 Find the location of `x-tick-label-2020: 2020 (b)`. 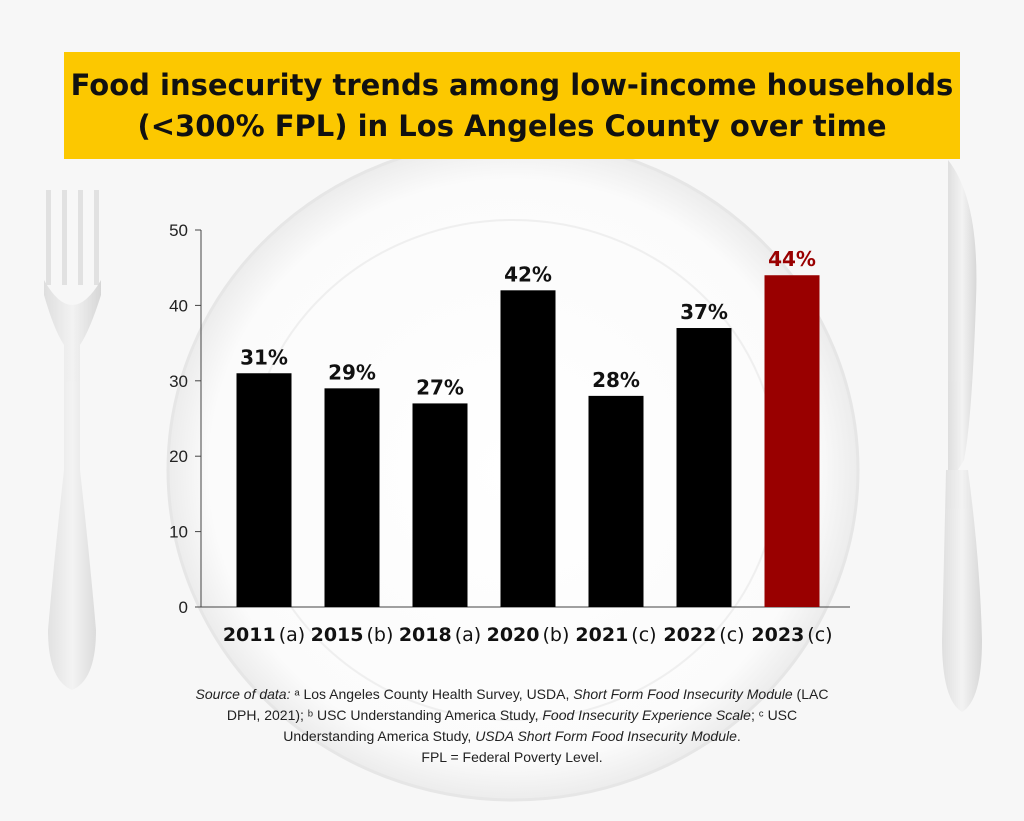

x-tick-label-2020: 2020 (b) is located at coordinates (528, 635).